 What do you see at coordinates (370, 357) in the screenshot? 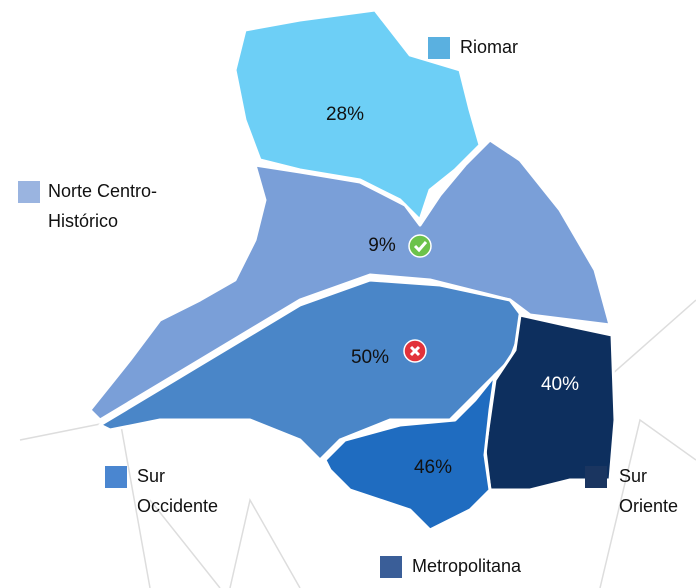
I see `region-value: 50%` at bounding box center [370, 357].